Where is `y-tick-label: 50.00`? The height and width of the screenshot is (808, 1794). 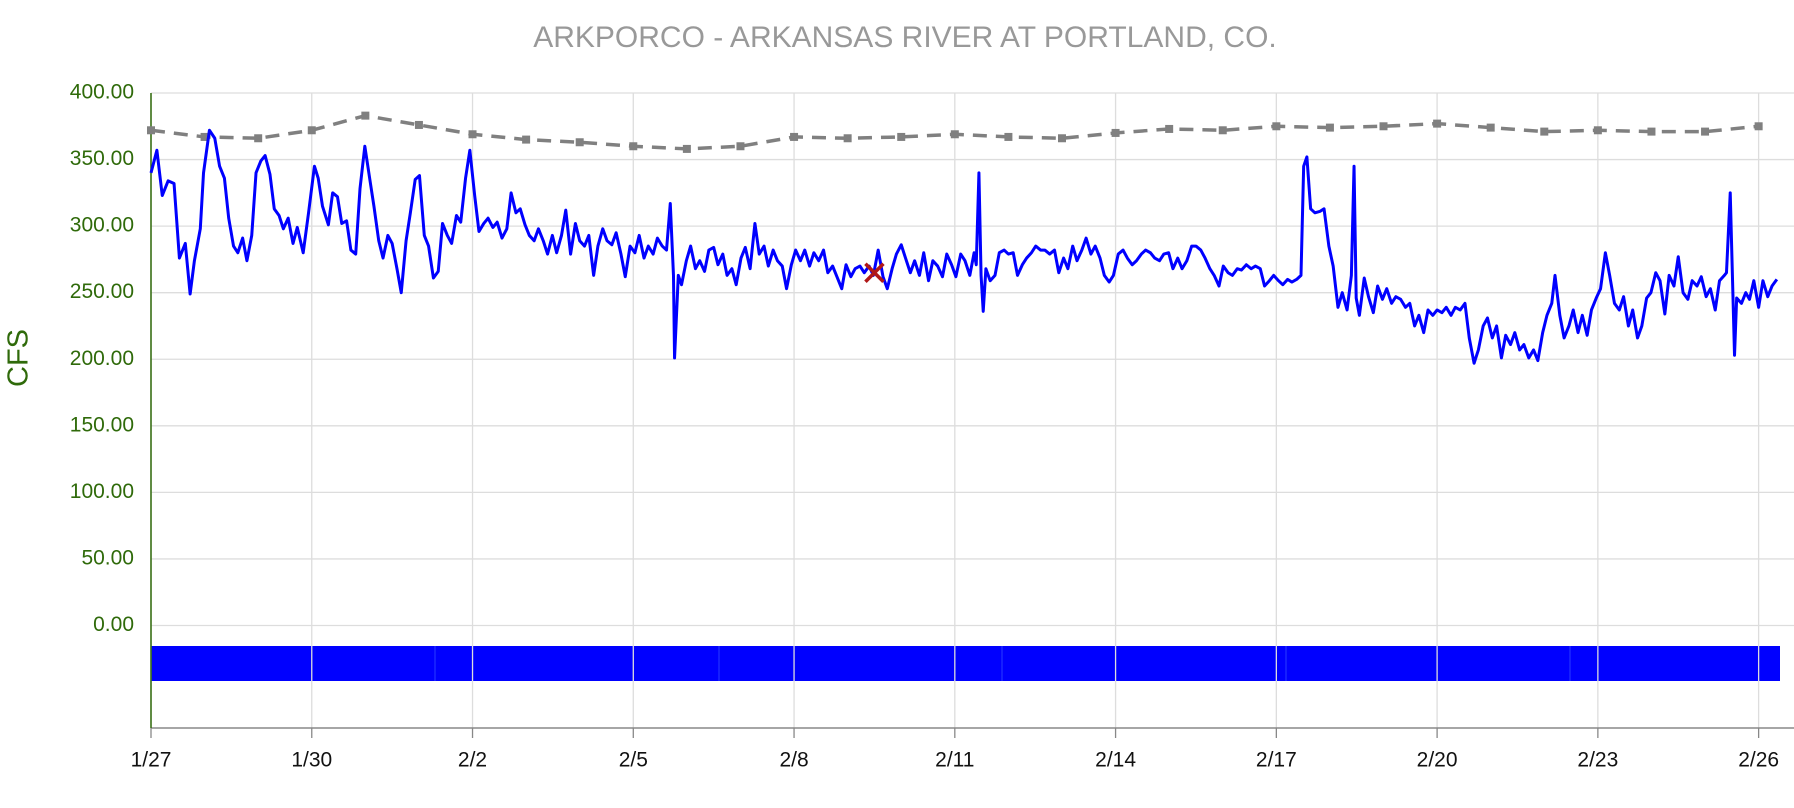 y-tick-label: 50.00 is located at coordinates (107, 557).